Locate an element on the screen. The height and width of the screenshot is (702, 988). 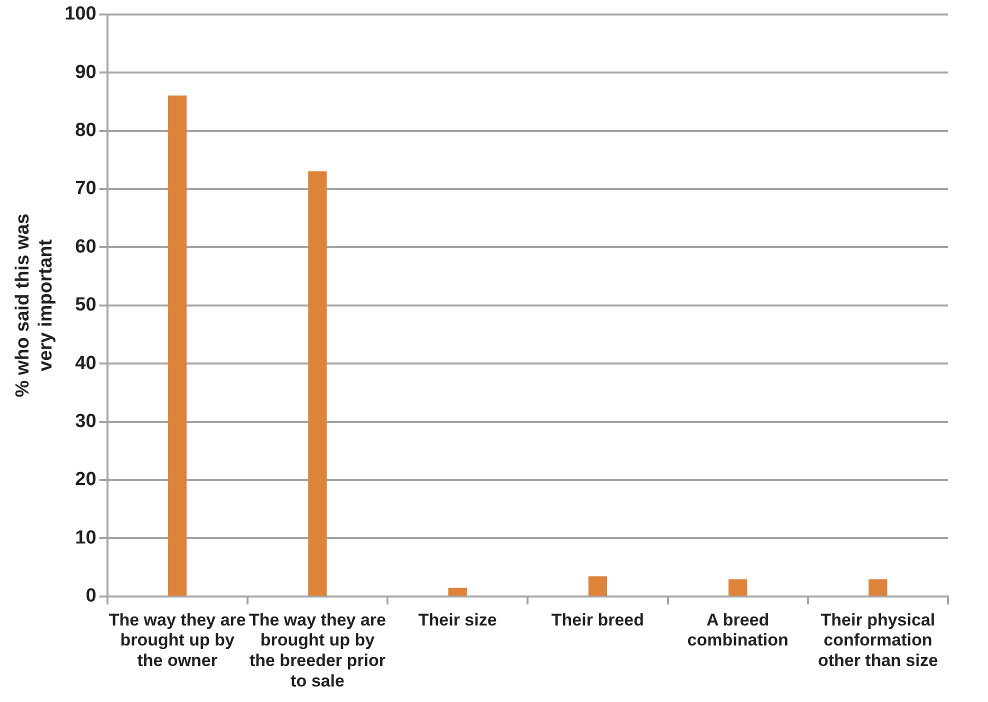
y-tick-label: 10 is located at coordinates (85, 537).